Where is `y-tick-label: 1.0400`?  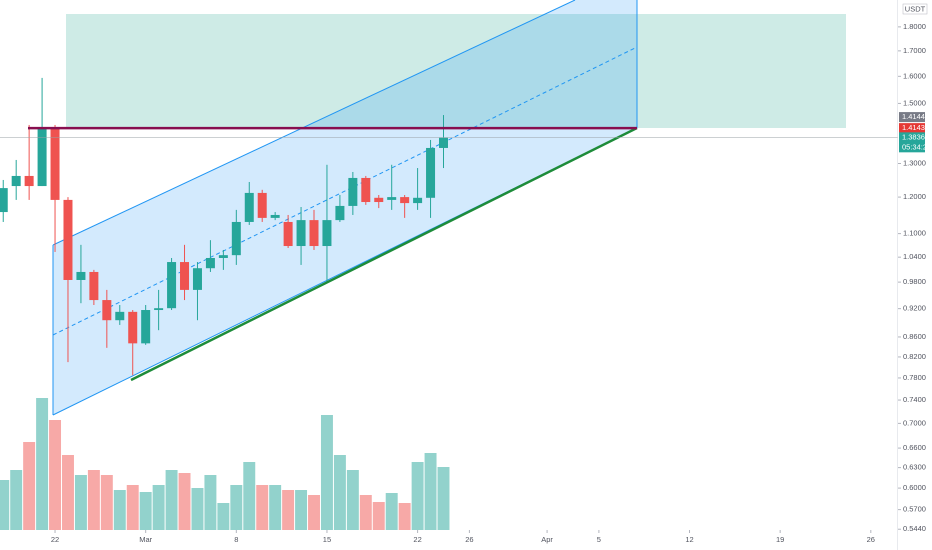 y-tick-label: 1.0400 is located at coordinates (914, 256).